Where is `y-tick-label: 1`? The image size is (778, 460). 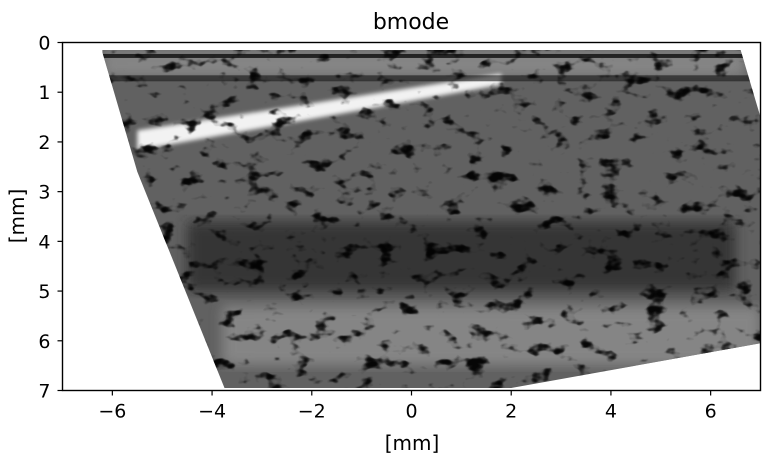
y-tick-label: 1 is located at coordinates (44, 93).